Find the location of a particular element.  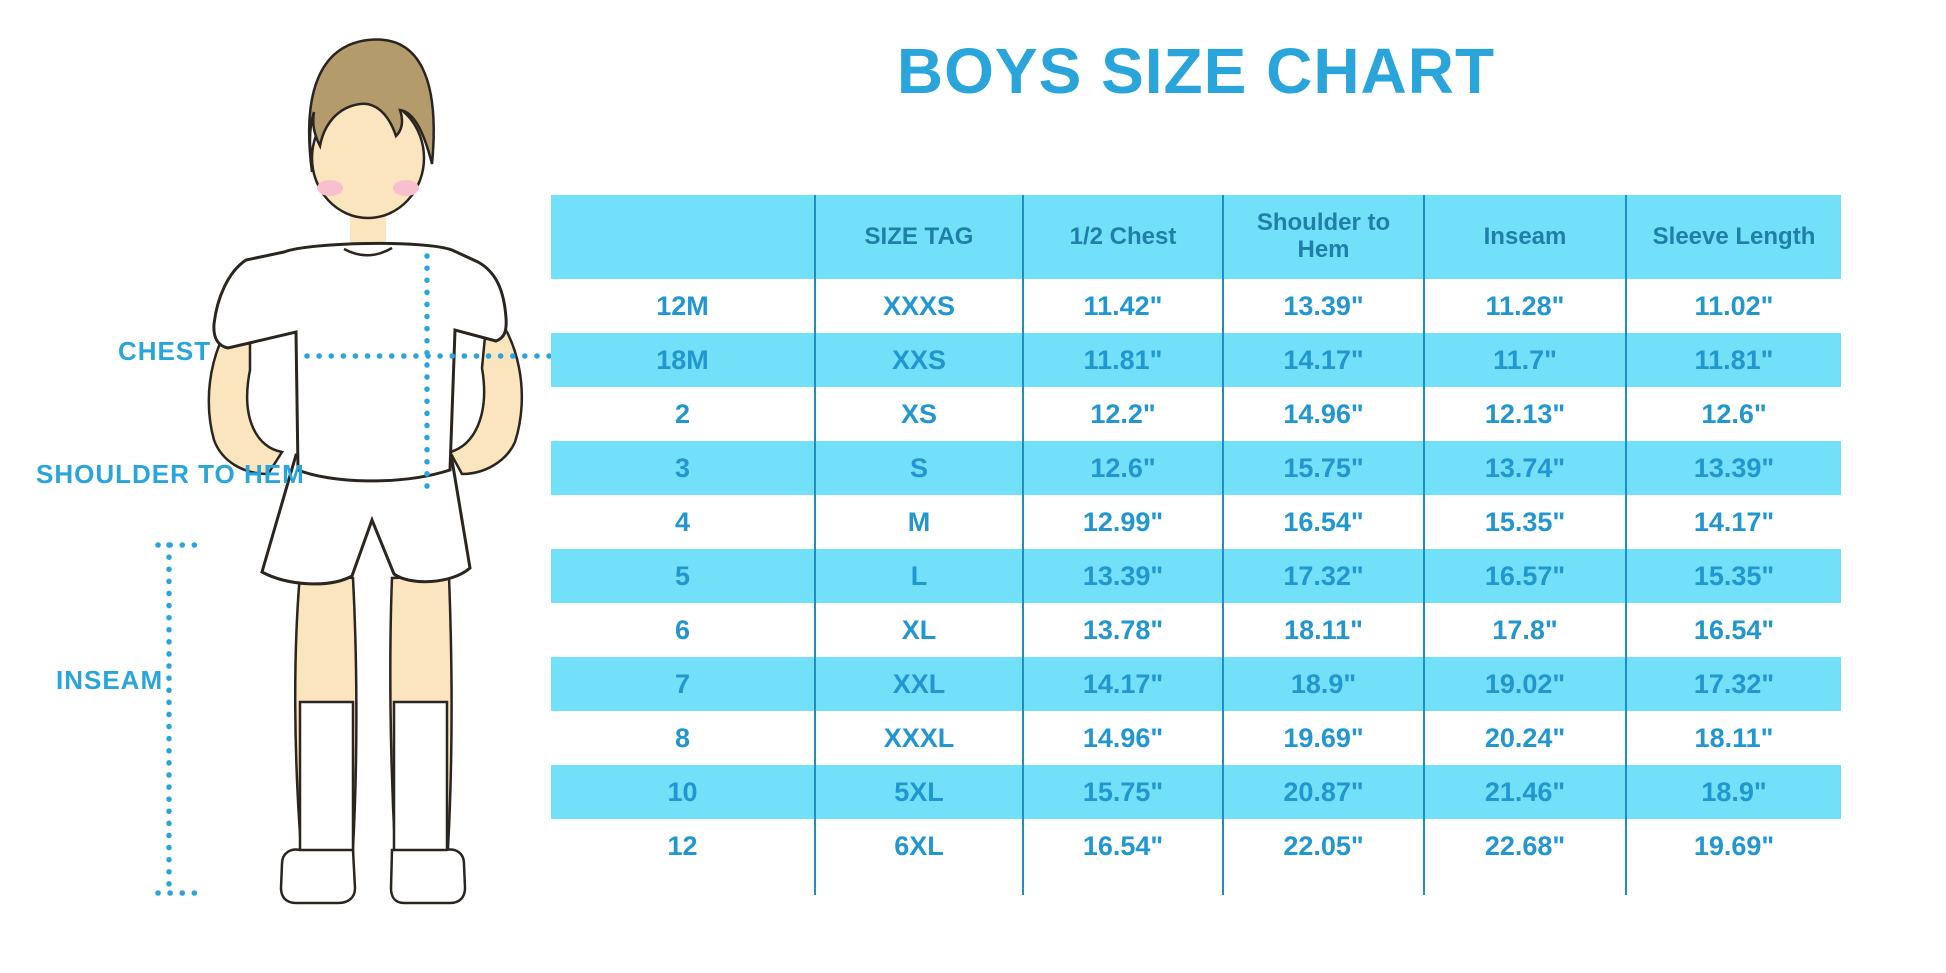

value-cell: L is located at coordinates (918, 576).